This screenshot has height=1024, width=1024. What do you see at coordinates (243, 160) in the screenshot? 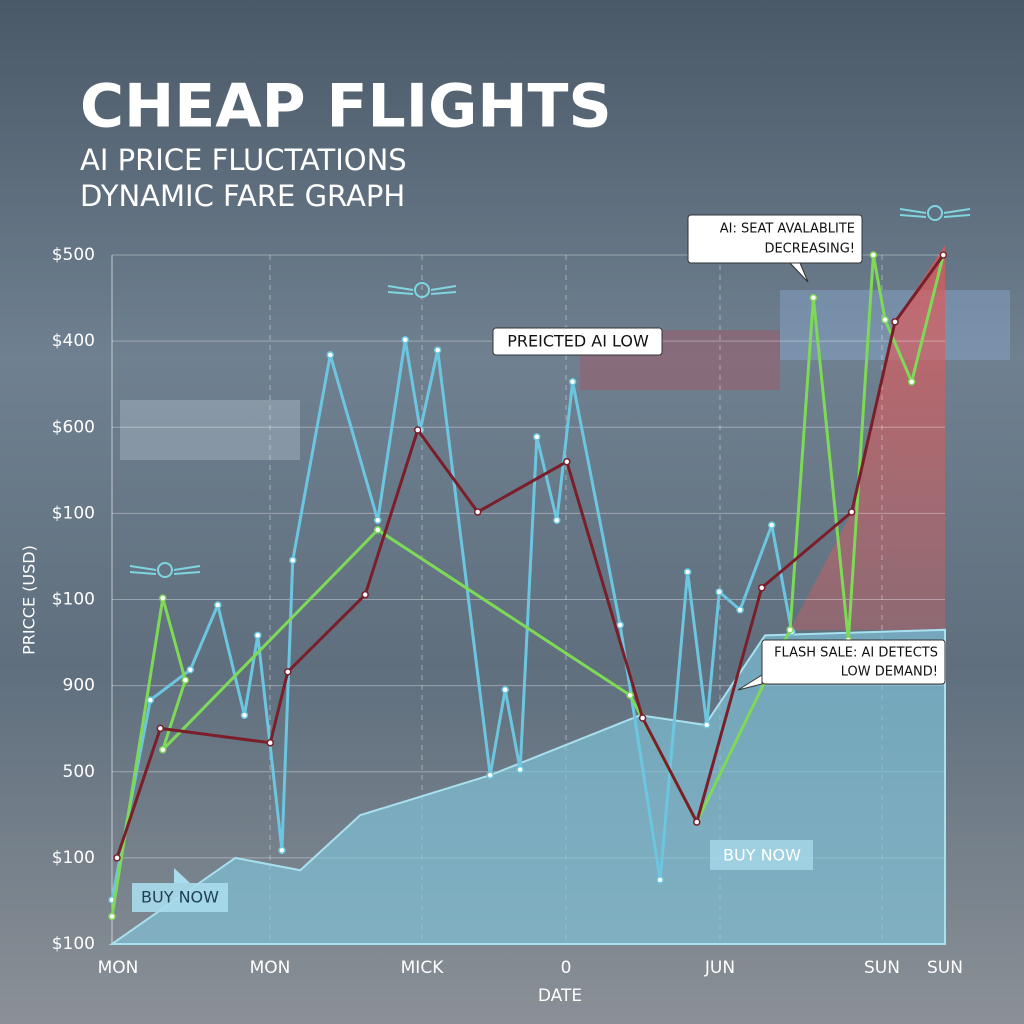
I see `subtitle: AI PRICE FLUCTATIONS` at bounding box center [243, 160].